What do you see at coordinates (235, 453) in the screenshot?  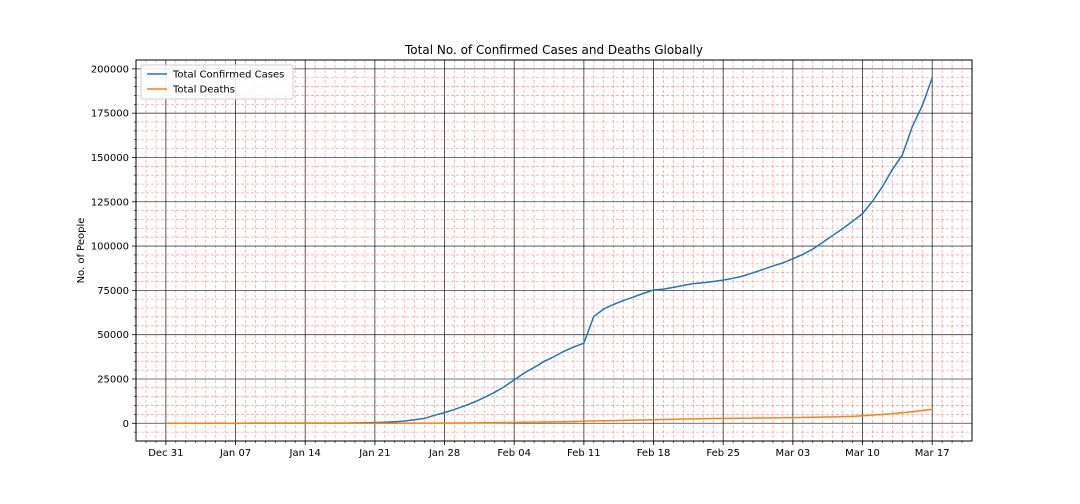 I see `x-tick-label: Jan 07` at bounding box center [235, 453].